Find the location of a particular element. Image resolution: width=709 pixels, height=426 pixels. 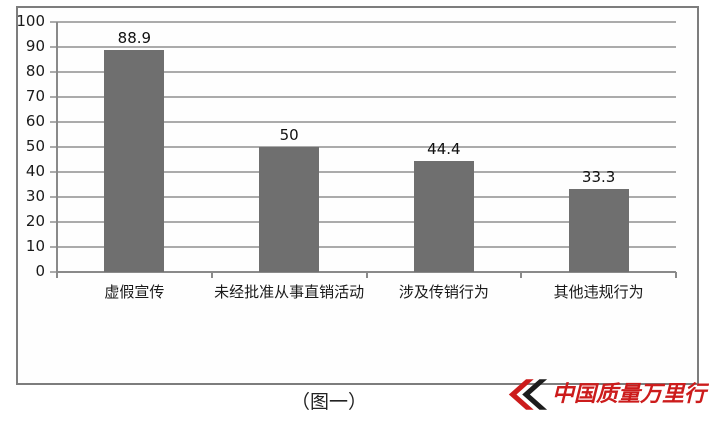

y-axis-line is located at coordinates (57, 150).